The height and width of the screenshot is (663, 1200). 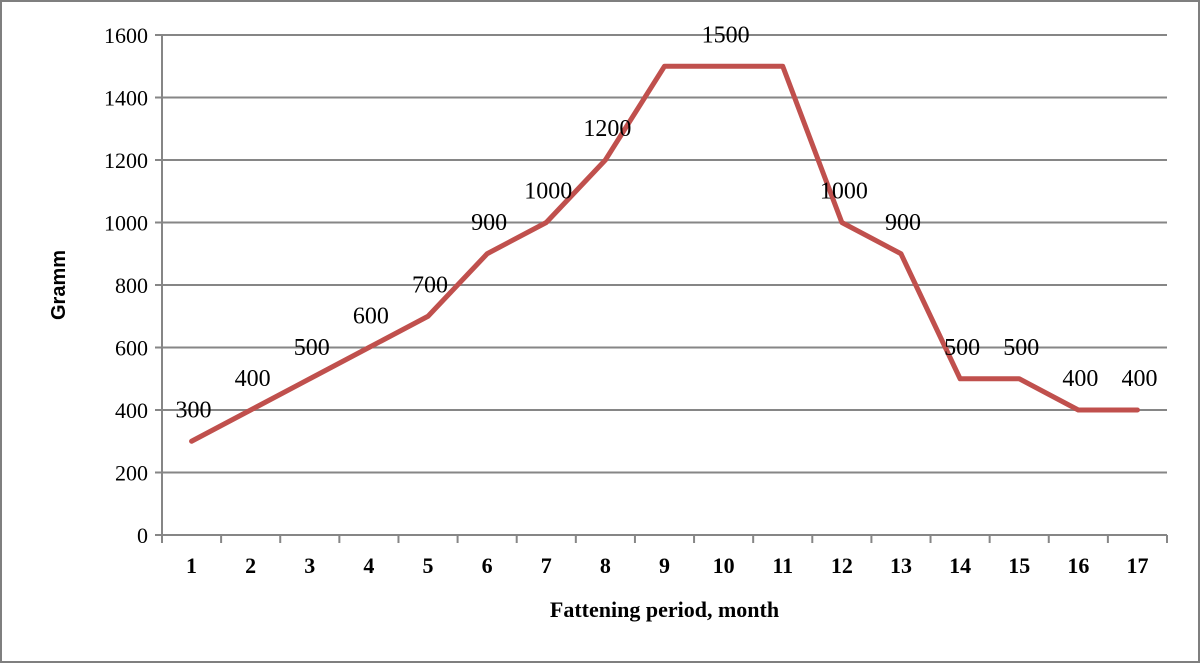 I want to click on x-tick-label: 7, so click(x=546, y=565).